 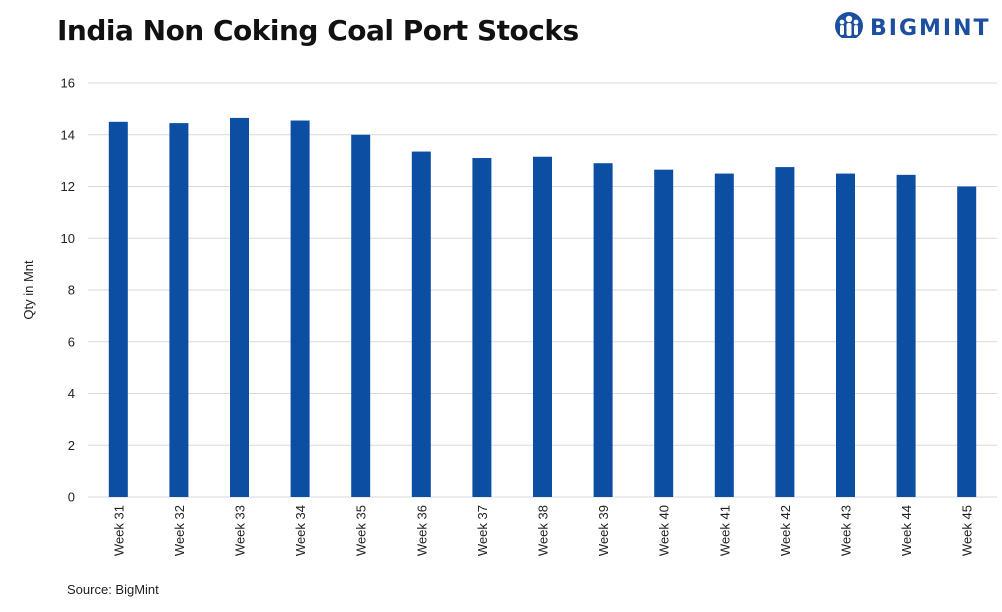 What do you see at coordinates (906, 530) in the screenshot?
I see `x-tick-label: Week 44` at bounding box center [906, 530].